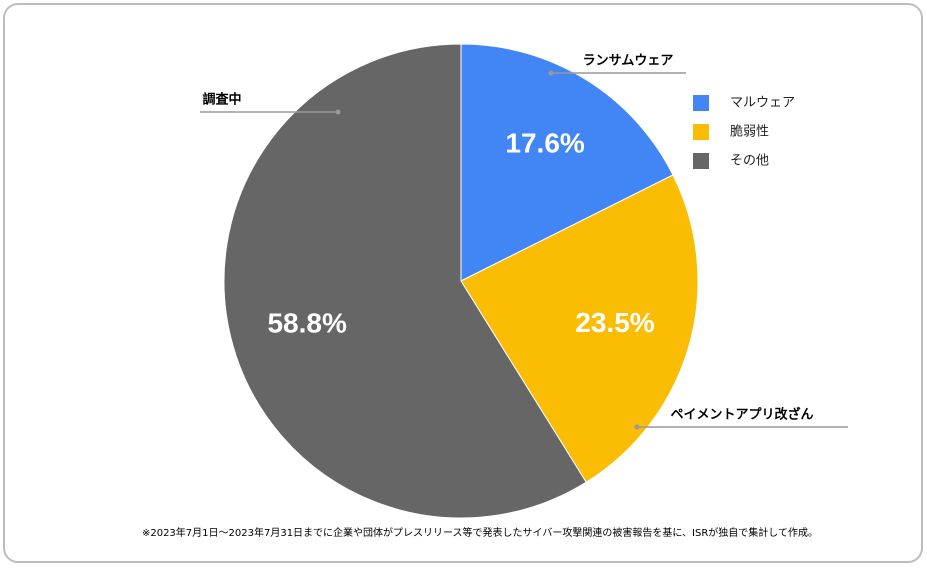 The width and height of the screenshot is (927, 568). What do you see at coordinates (221, 100) in the screenshot?
I see `annotation: 調査中` at bounding box center [221, 100].